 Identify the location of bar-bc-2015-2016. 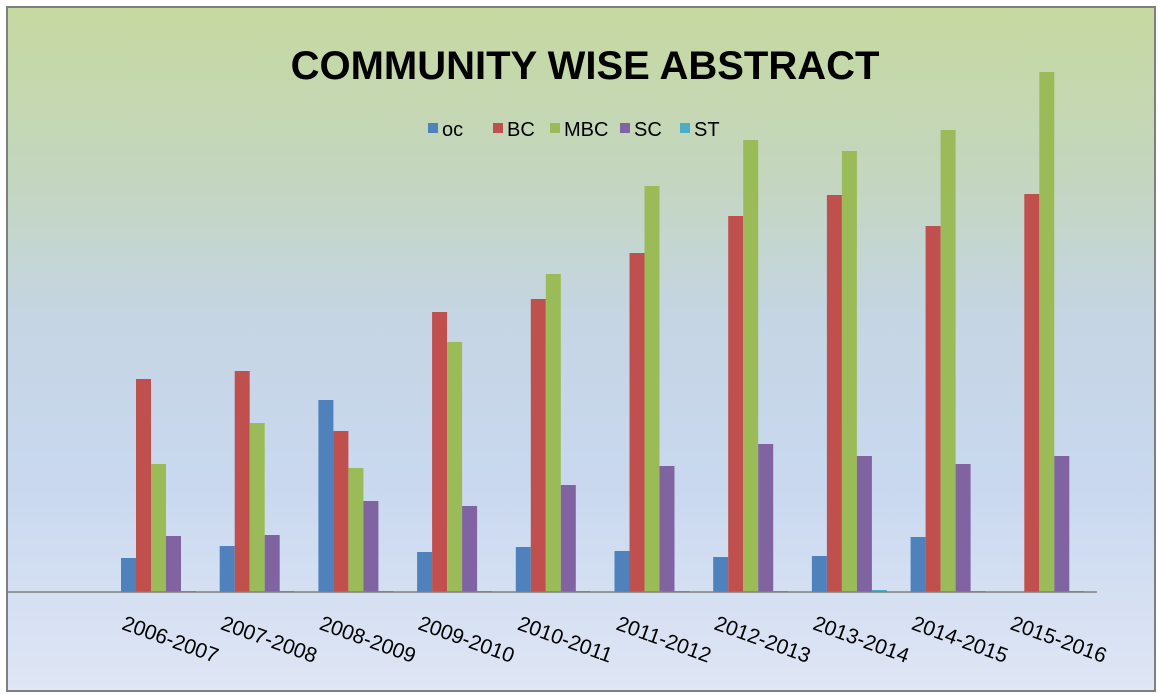
(1032, 393).